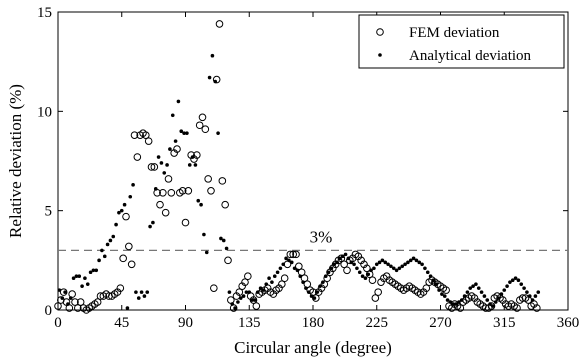 The image size is (587, 359). Describe the element at coordinates (49, 311) in the screenshot. I see `y-tick-label: 0` at that location.